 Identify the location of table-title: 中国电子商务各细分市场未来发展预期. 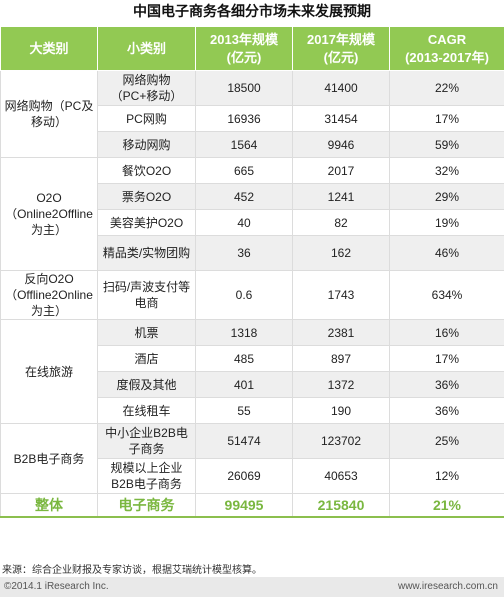
(252, 11).